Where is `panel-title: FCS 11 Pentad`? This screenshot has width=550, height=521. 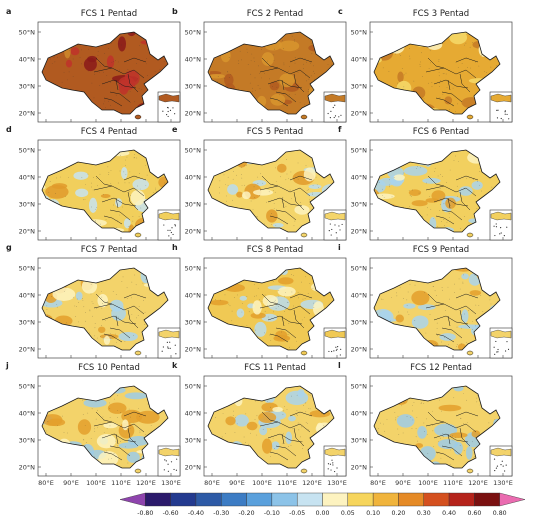 panel-title: FCS 11 Pentad is located at coordinates (275, 368).